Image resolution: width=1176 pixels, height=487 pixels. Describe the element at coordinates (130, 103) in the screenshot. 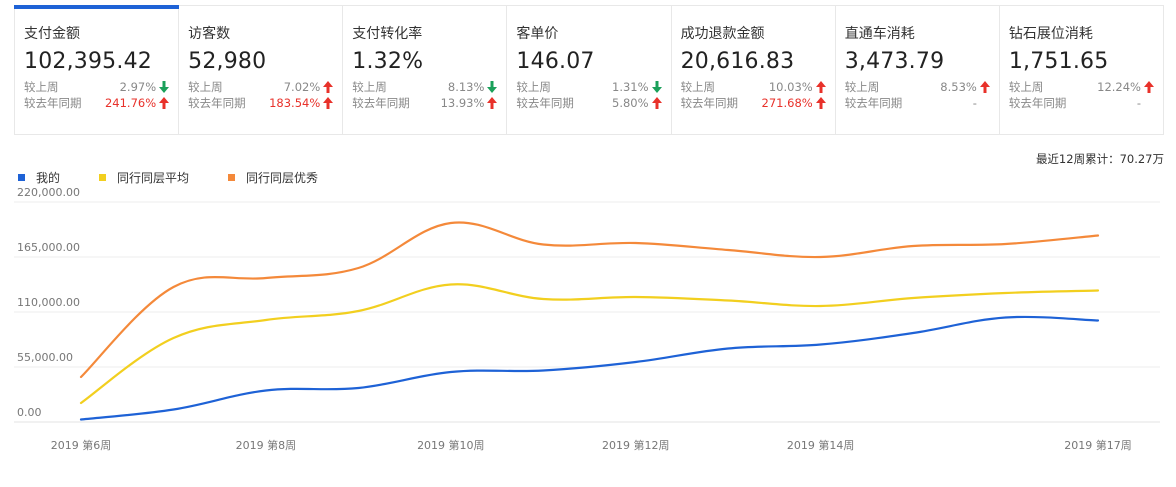

I see `yoy-value: 241.76%` at that location.